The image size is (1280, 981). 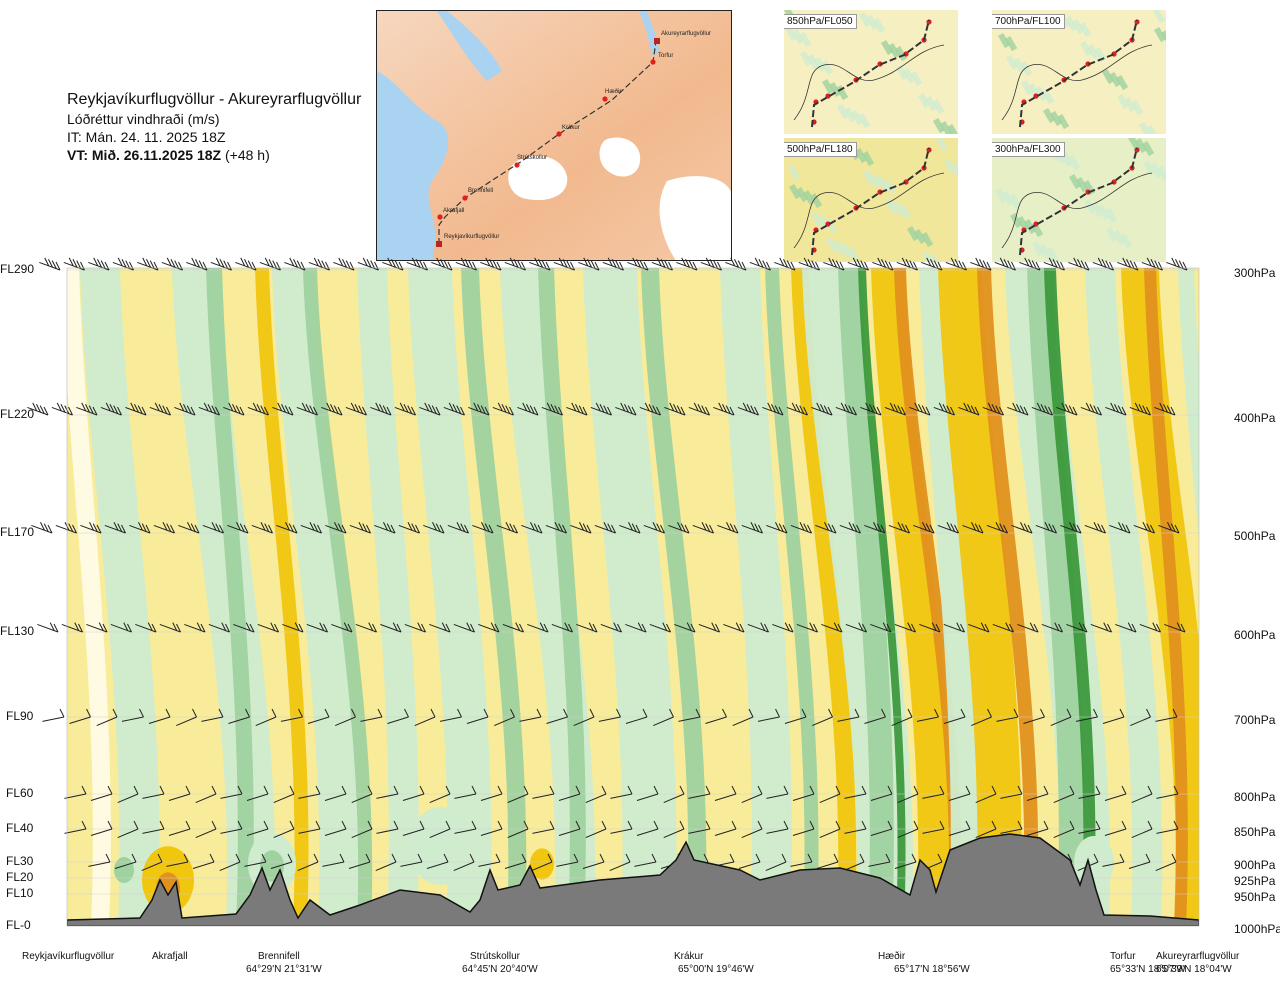 I want to click on map-label-akrafjall: Akrafjall, so click(x=453, y=211).